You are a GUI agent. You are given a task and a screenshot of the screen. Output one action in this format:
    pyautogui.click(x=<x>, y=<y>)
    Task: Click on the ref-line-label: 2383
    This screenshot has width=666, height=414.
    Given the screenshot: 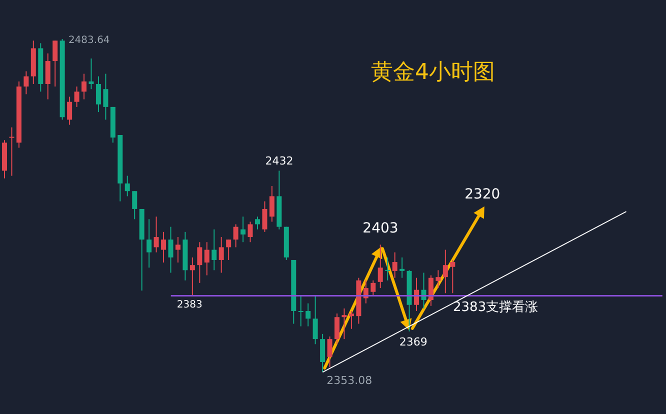 What is the action you would take?
    pyautogui.click(x=189, y=305)
    